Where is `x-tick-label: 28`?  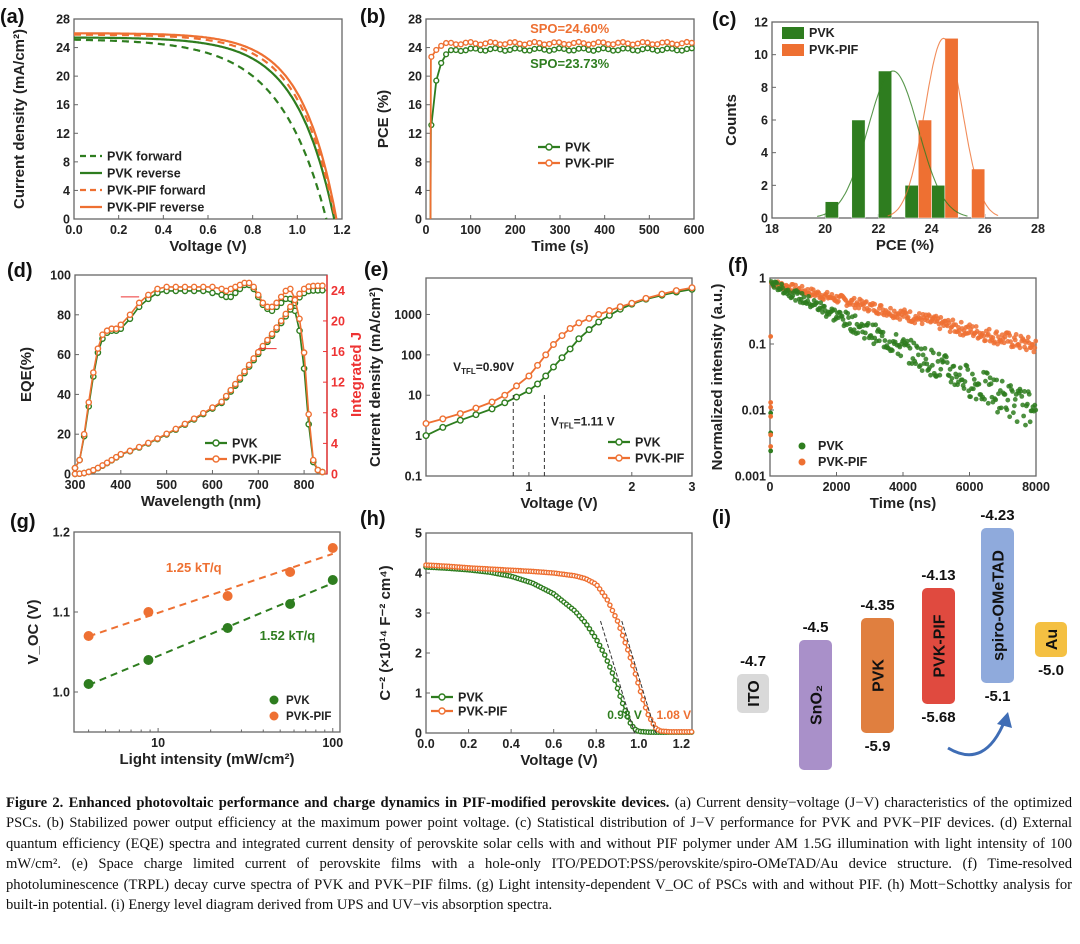
x-tick-label: 28 is located at coordinates (1038, 229).